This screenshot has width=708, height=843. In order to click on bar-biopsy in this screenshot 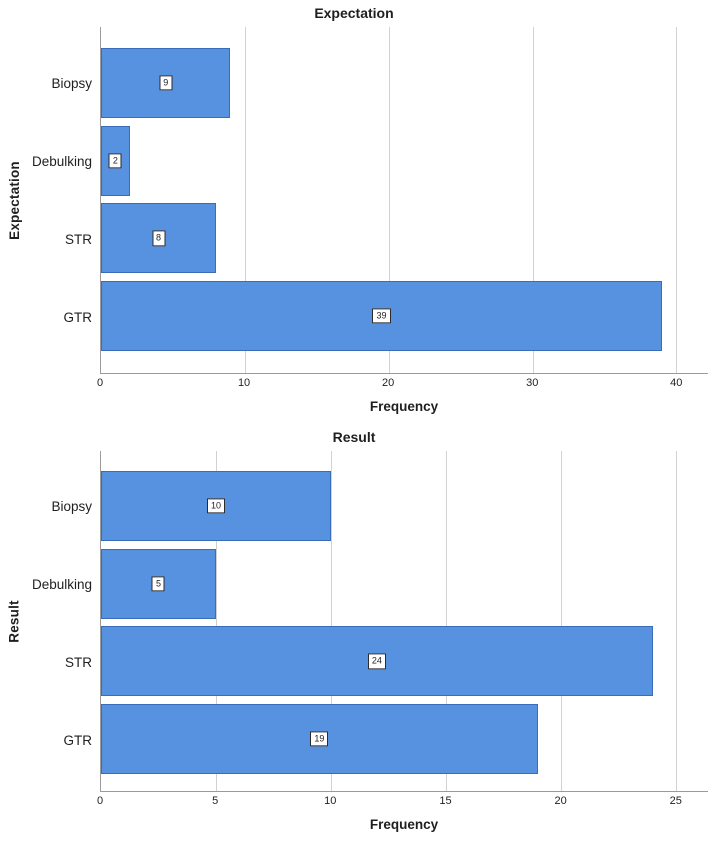, I will do `click(166, 83)`.